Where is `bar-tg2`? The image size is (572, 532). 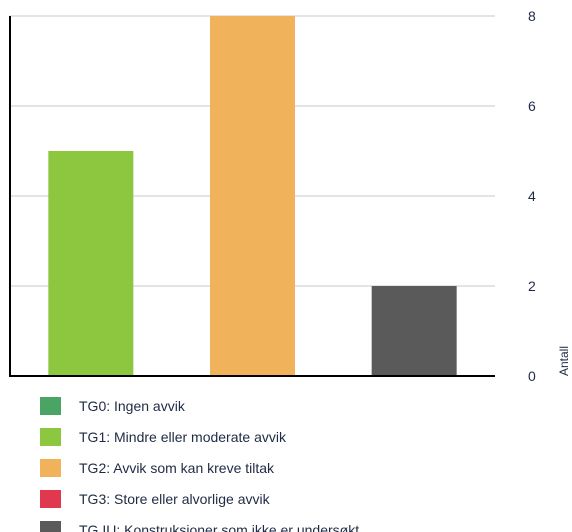 bar-tg2 is located at coordinates (252, 196).